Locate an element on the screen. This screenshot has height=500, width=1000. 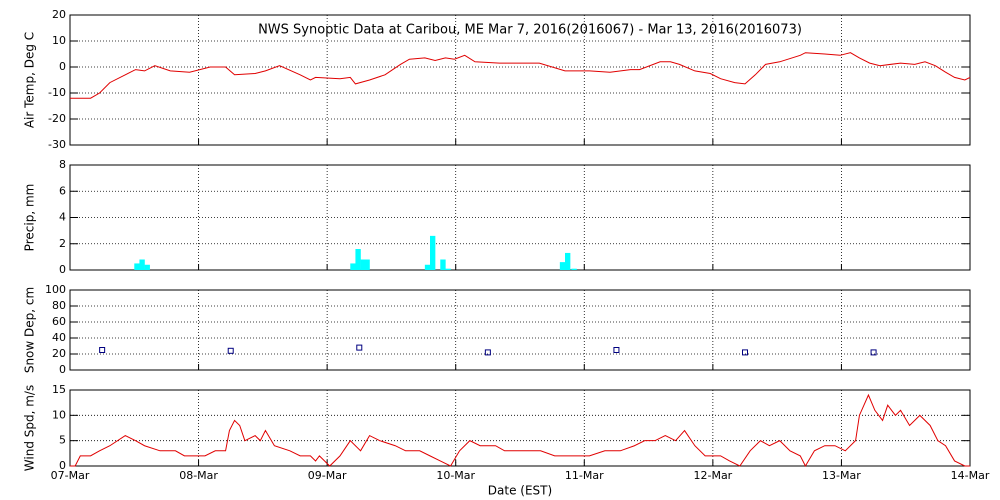
y-axis-label: Air Temp, Deg C is located at coordinates (30, 80).